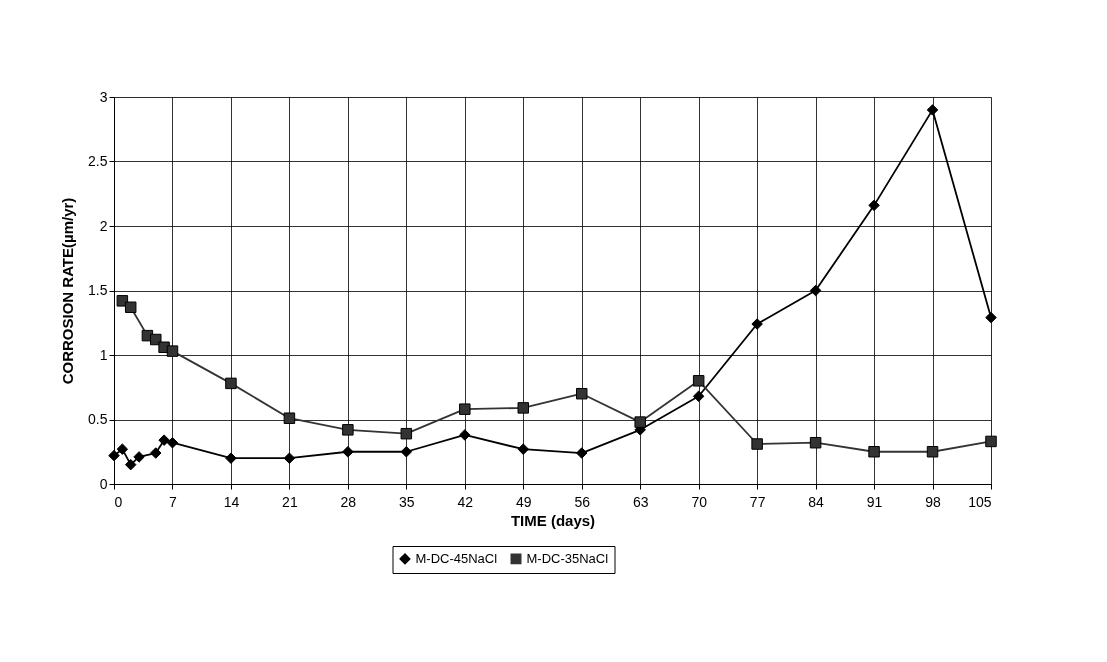  What do you see at coordinates (582, 501) in the screenshot?
I see `x-tick-label: 56` at bounding box center [582, 501].